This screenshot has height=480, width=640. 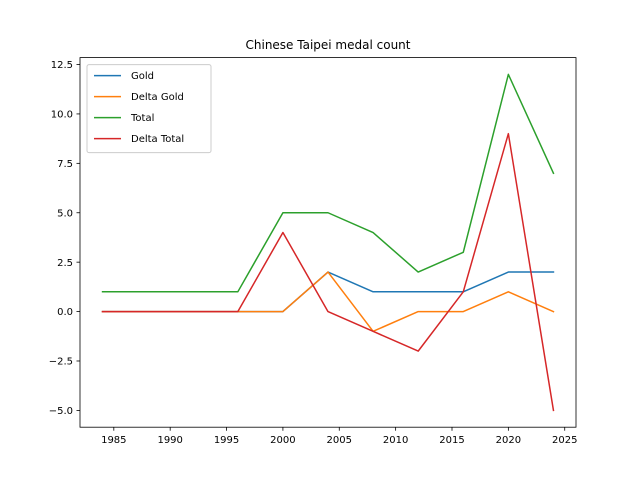 I want to click on x-tick-label: 1985, so click(x=113, y=440).